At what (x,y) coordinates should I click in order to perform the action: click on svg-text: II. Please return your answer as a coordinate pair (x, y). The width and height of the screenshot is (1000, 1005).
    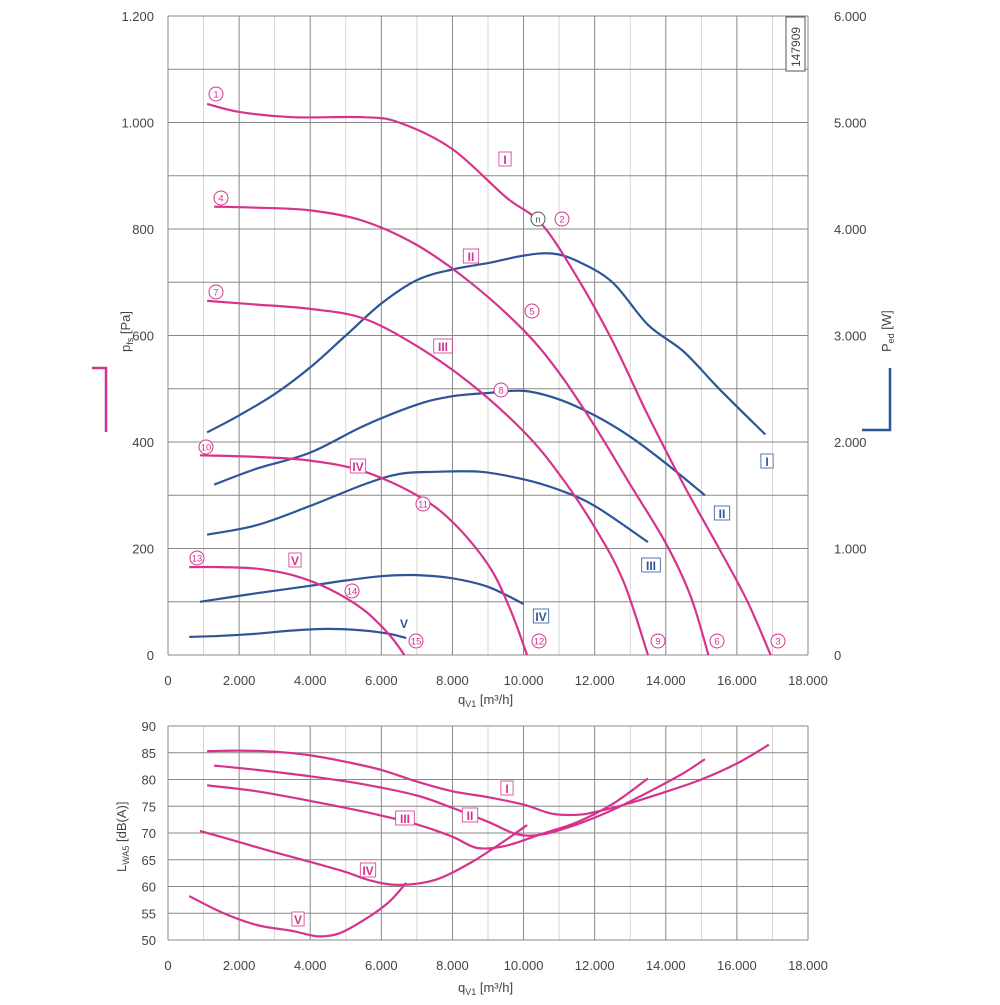
    Looking at the image, I should click on (470, 816).